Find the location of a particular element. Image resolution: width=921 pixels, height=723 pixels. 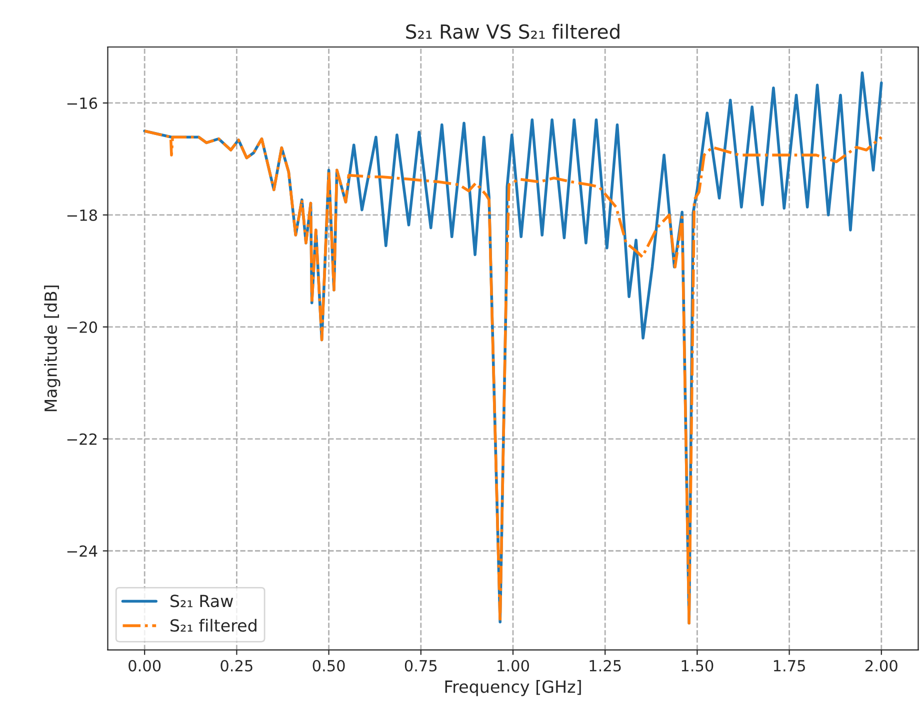

y-tick-label: −16 is located at coordinates (82, 103).